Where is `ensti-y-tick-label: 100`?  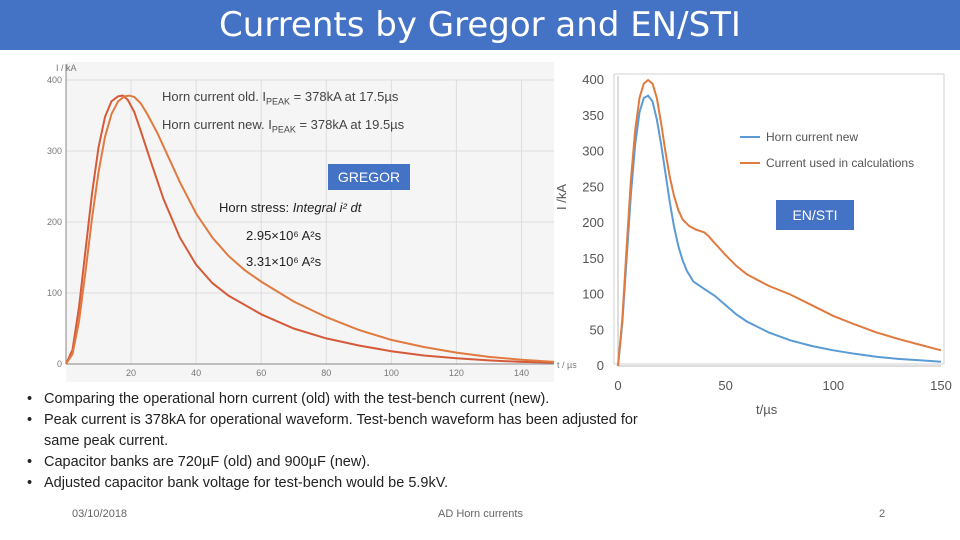 ensti-y-tick-label: 100 is located at coordinates (593, 294).